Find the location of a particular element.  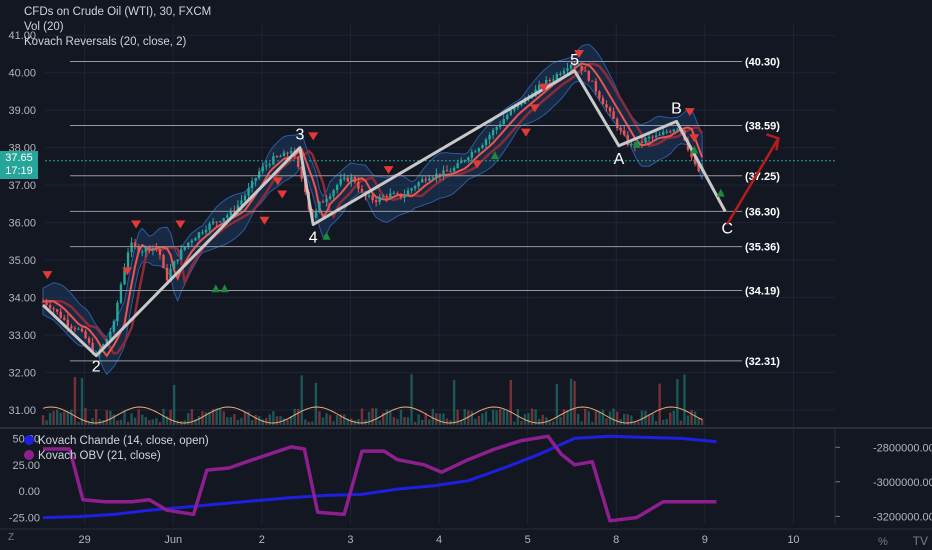

obv-legend: Kovach OBV (21, close) is located at coordinates (92, 456).